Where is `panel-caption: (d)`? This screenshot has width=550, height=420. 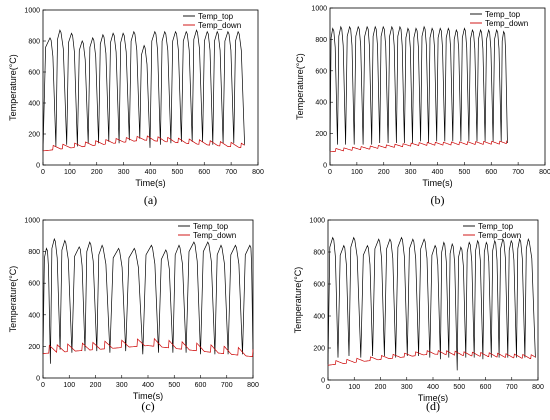 panel-caption: (d) is located at coordinates (433, 406).